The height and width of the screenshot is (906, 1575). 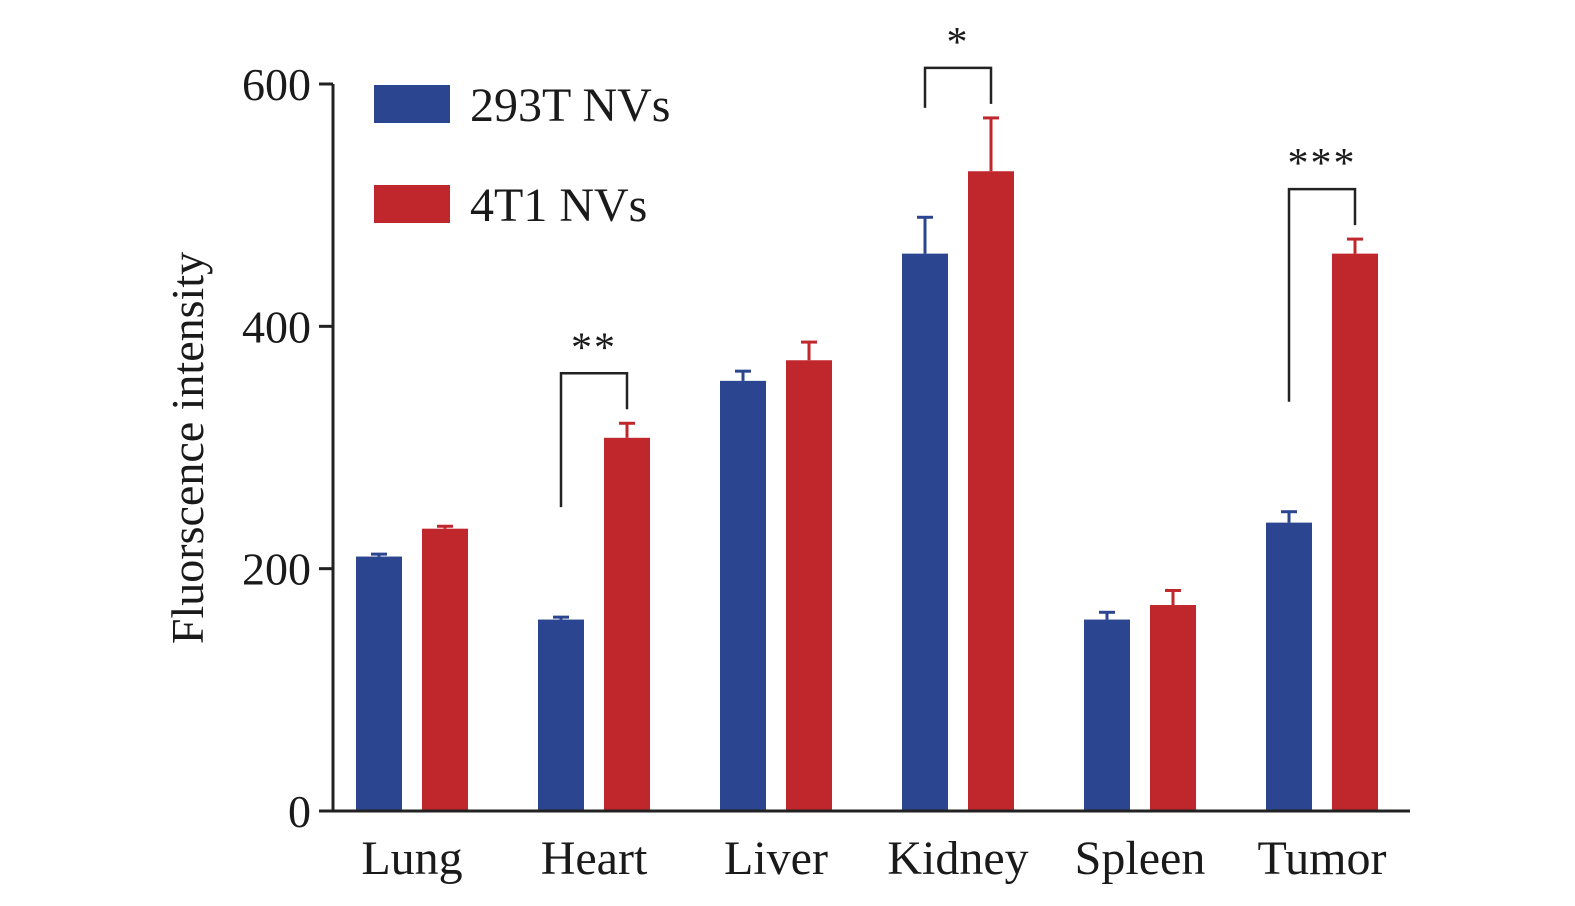 I want to click on x-tick-label-kidney: Kidney, so click(x=957, y=858).